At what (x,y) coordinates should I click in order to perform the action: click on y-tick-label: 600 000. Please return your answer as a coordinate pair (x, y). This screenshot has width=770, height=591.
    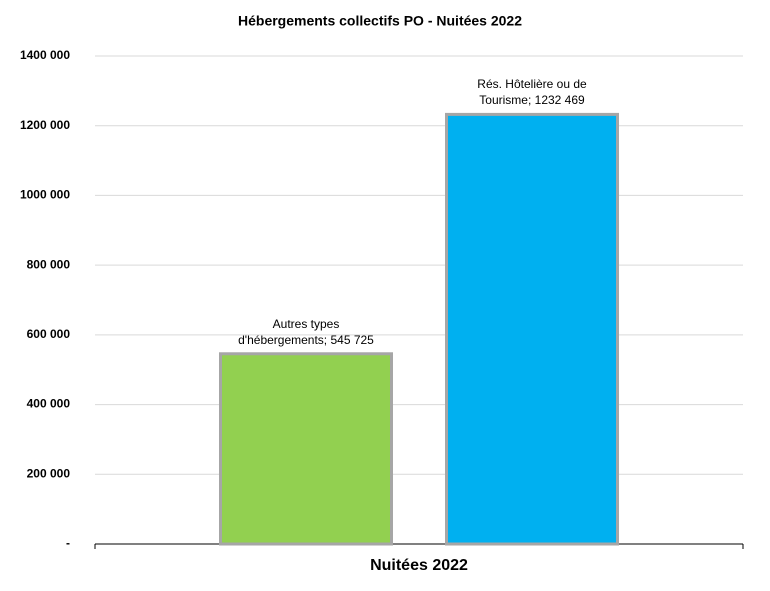
    Looking at the image, I should click on (49, 334).